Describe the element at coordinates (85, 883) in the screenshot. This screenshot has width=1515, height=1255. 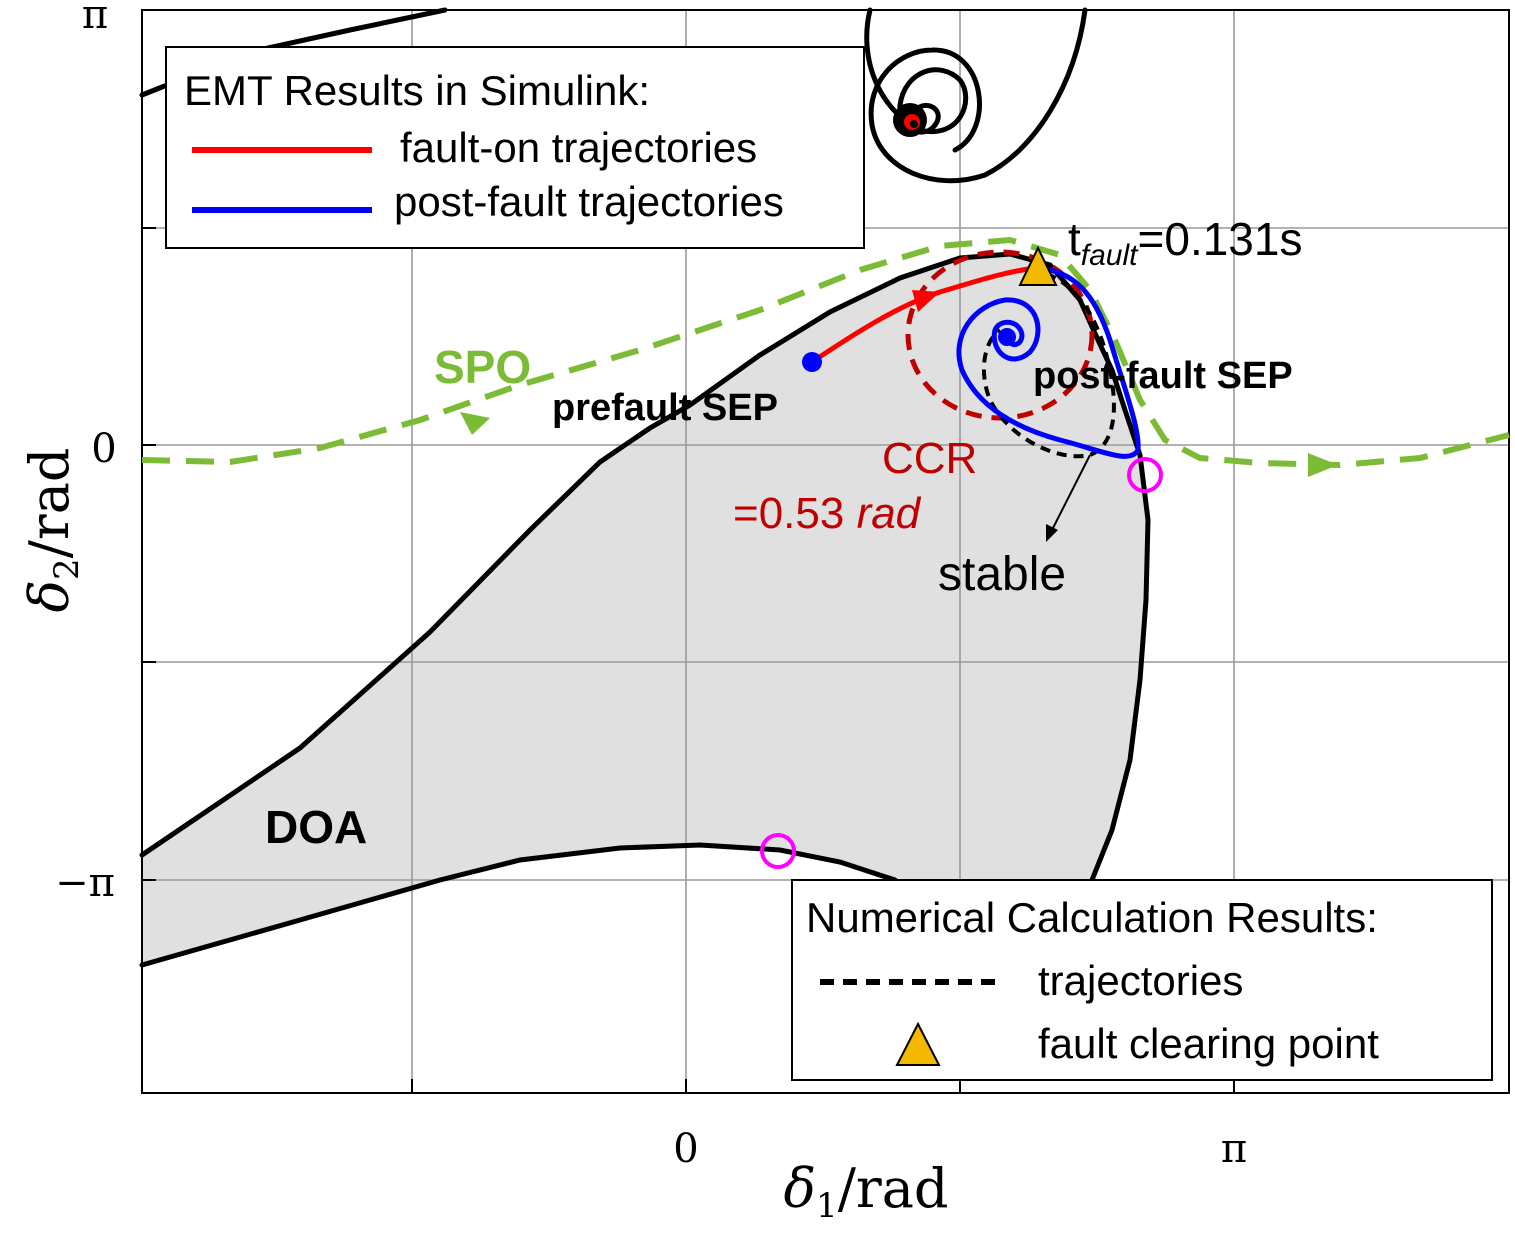
I see `y-tick-label: −π` at that location.